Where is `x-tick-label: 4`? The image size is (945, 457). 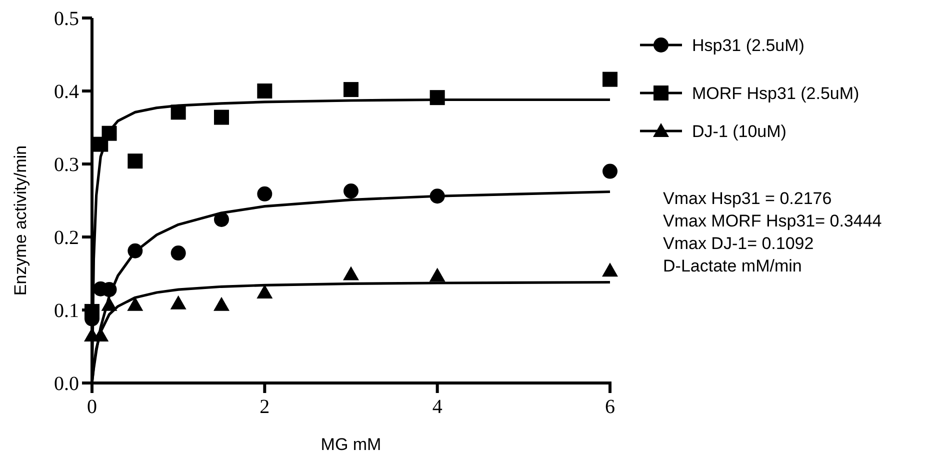
x-tick-label: 4 is located at coordinates (437, 407).